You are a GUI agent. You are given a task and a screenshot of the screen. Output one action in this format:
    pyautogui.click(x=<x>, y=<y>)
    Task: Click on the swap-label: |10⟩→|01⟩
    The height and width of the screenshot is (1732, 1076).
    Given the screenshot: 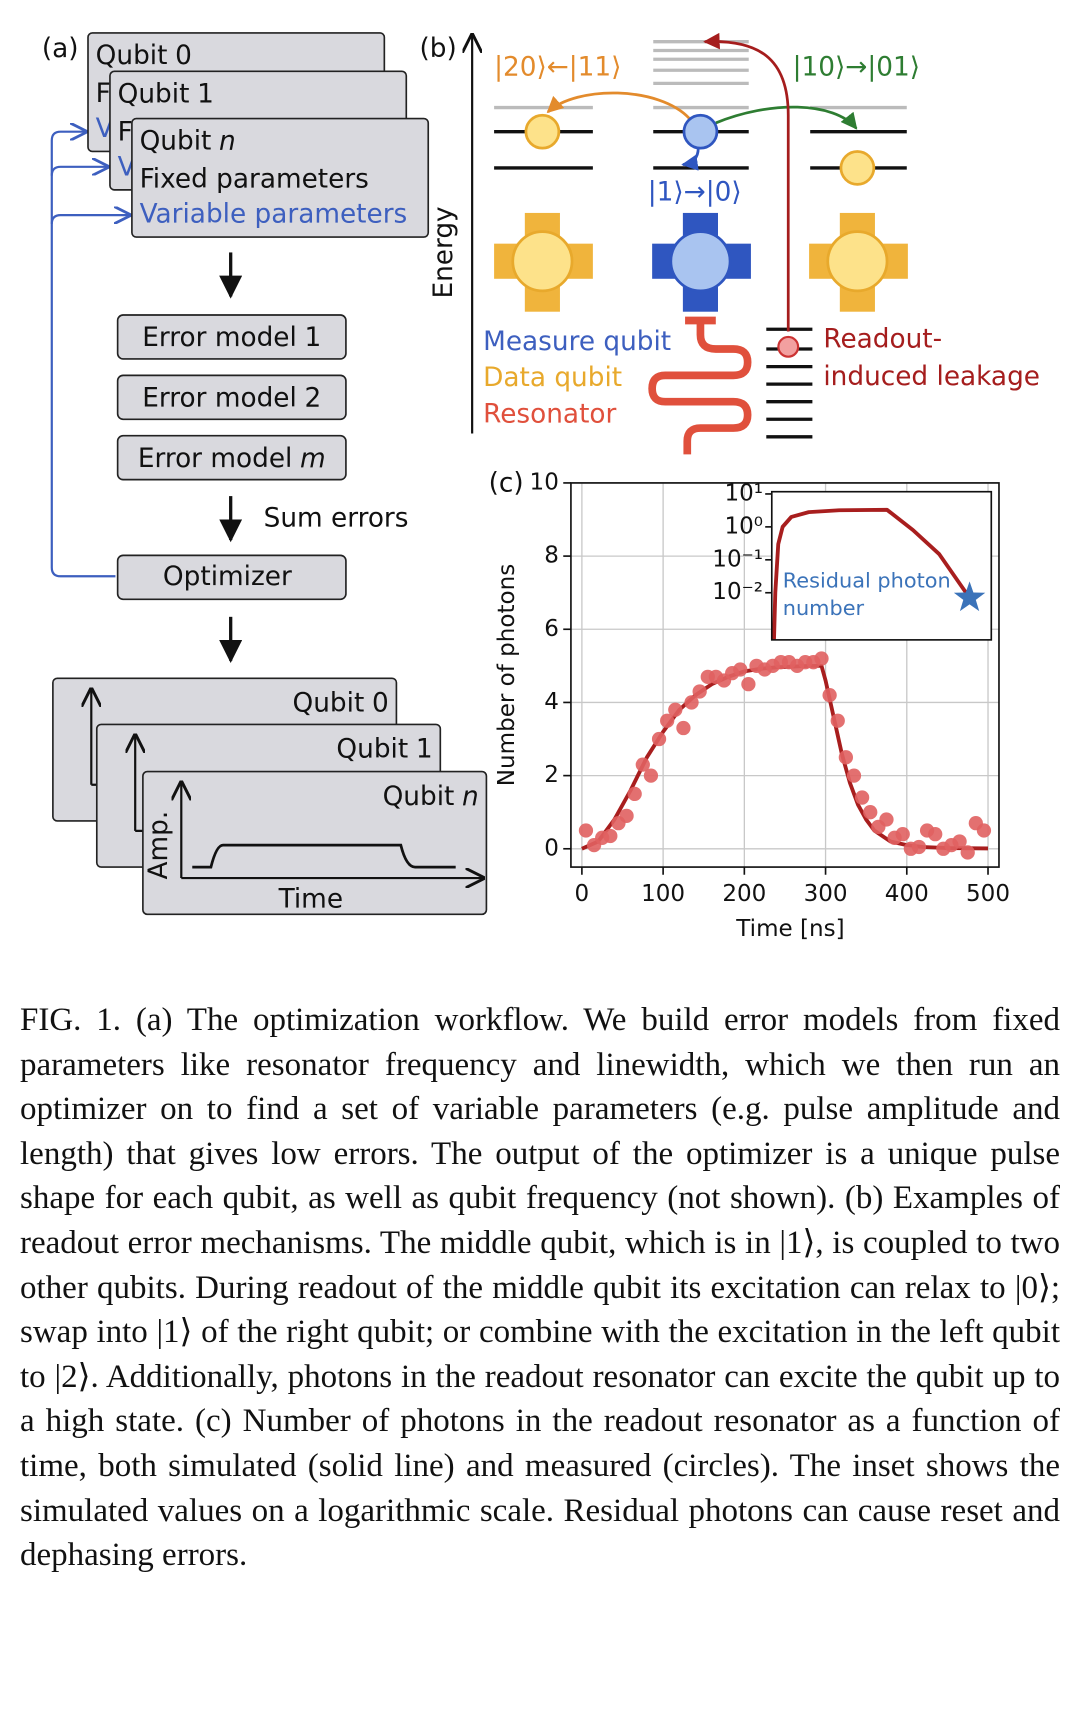 What is the action you would take?
    pyautogui.click(x=856, y=68)
    